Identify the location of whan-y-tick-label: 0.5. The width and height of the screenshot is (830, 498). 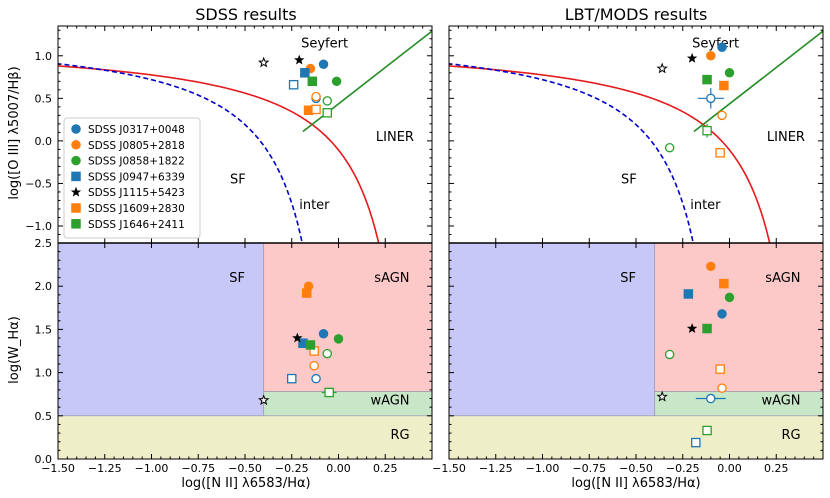
(44, 416).